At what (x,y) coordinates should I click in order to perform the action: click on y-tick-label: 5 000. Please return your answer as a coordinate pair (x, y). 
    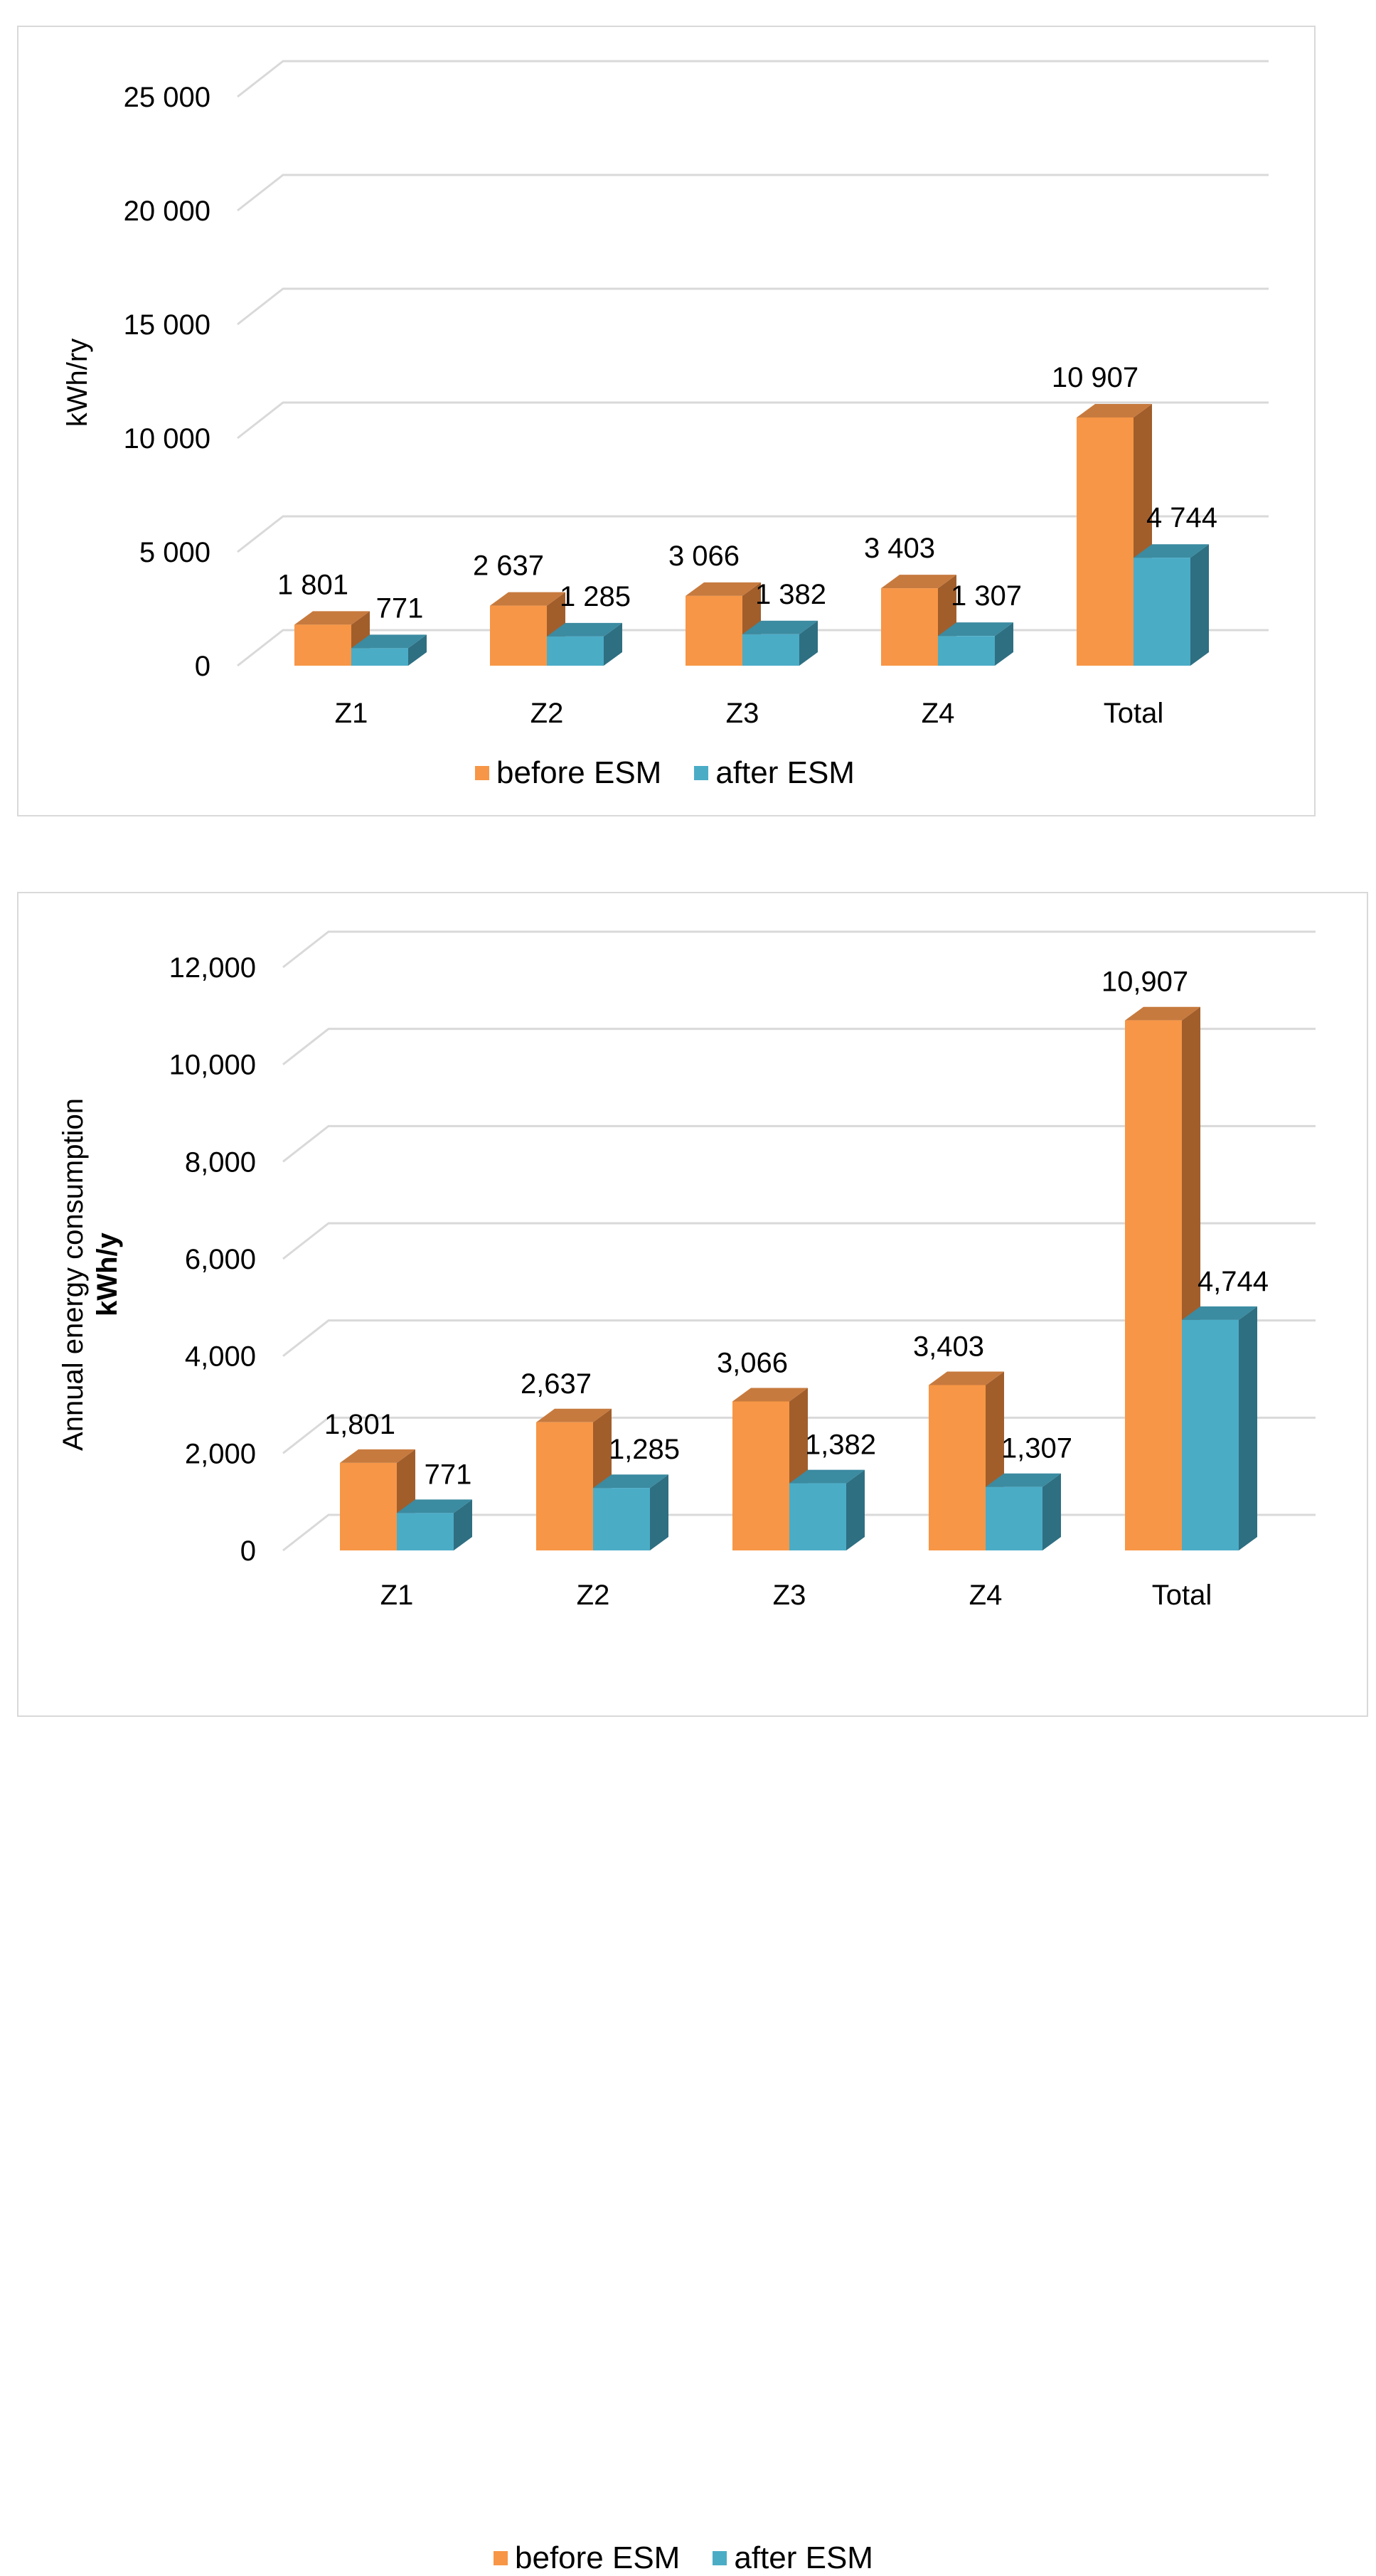
    Looking at the image, I should click on (174, 552).